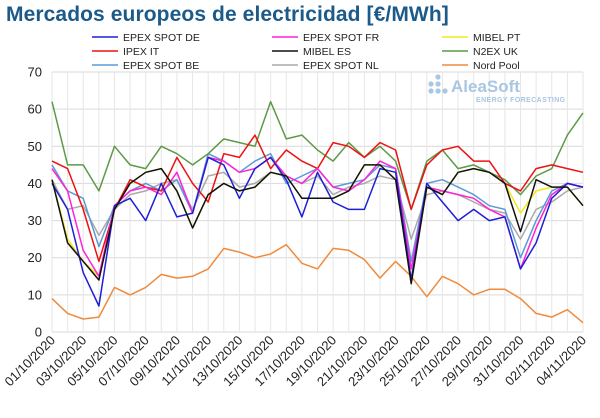 The image size is (600, 418). I want to click on y-axis-ticks: 0 10 20 30 40 50 60 70, so click(35, 202).